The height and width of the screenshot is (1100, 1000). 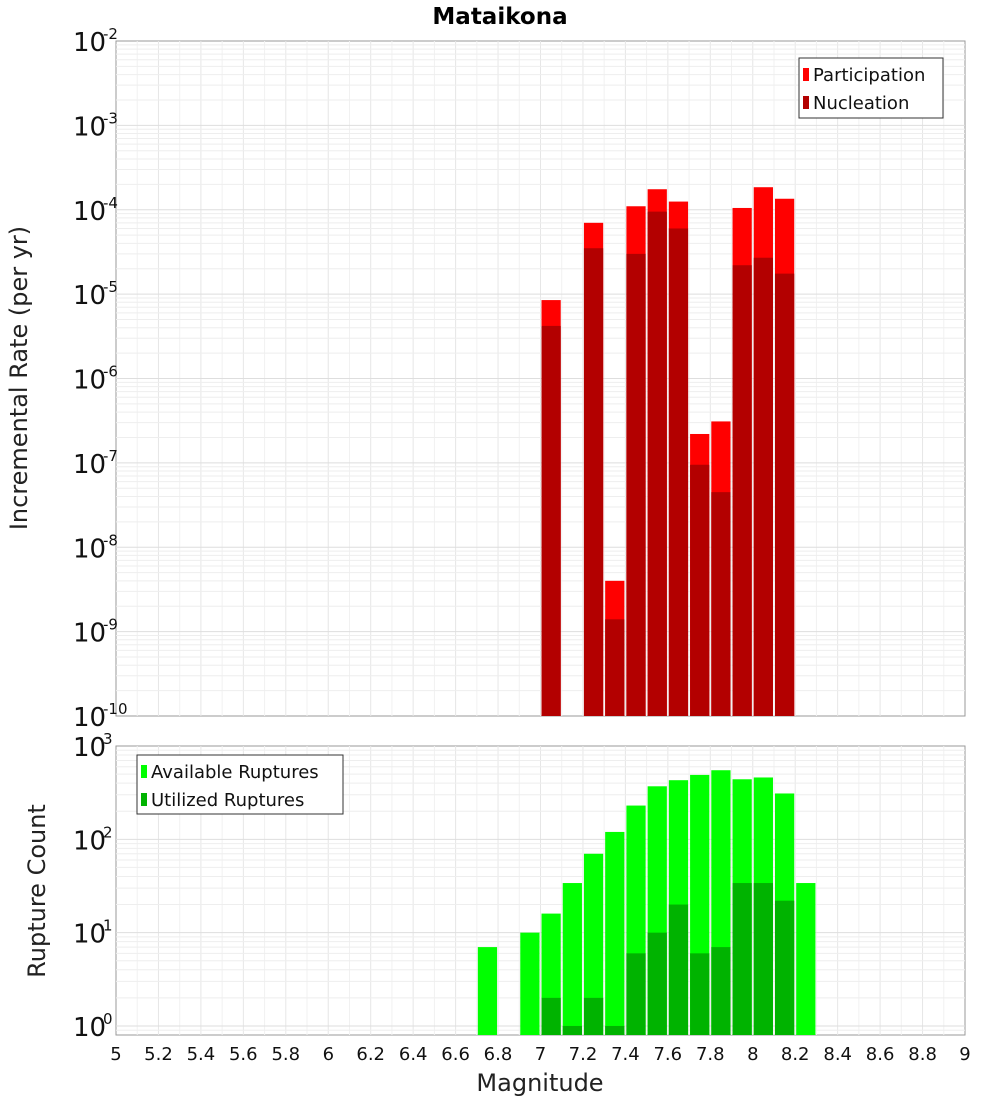 I want to click on y-tick-exponent: -7, so click(x=110, y=456).